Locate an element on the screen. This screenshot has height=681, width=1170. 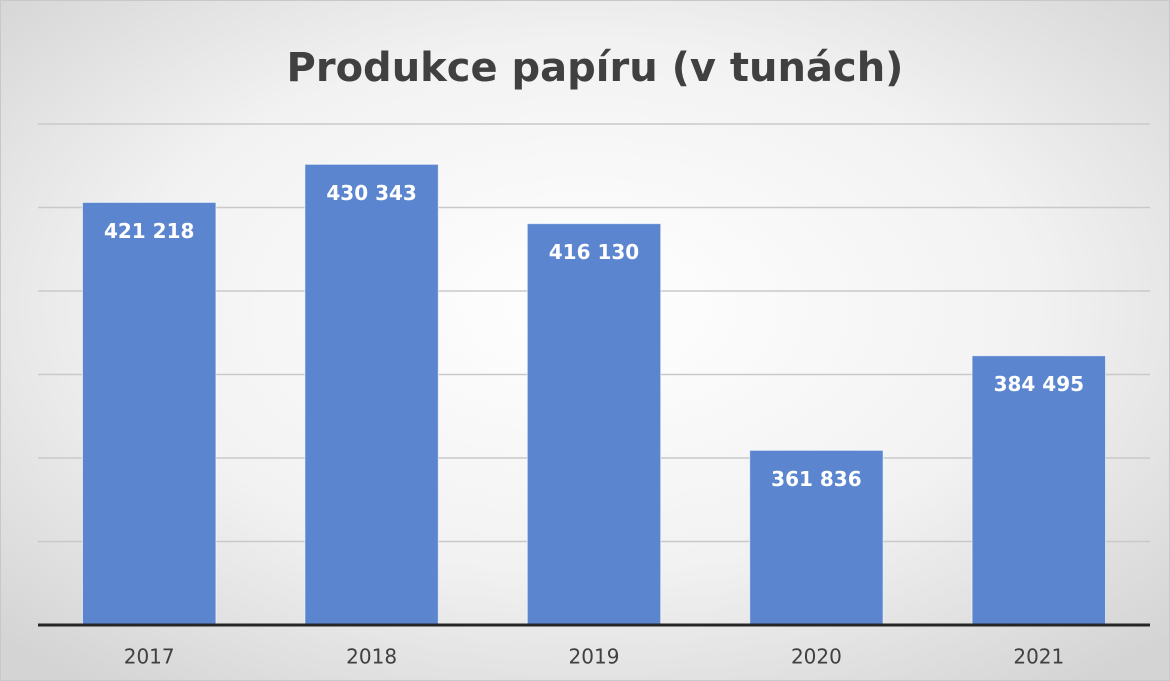
x-tick-label: 2019 is located at coordinates (594, 657).